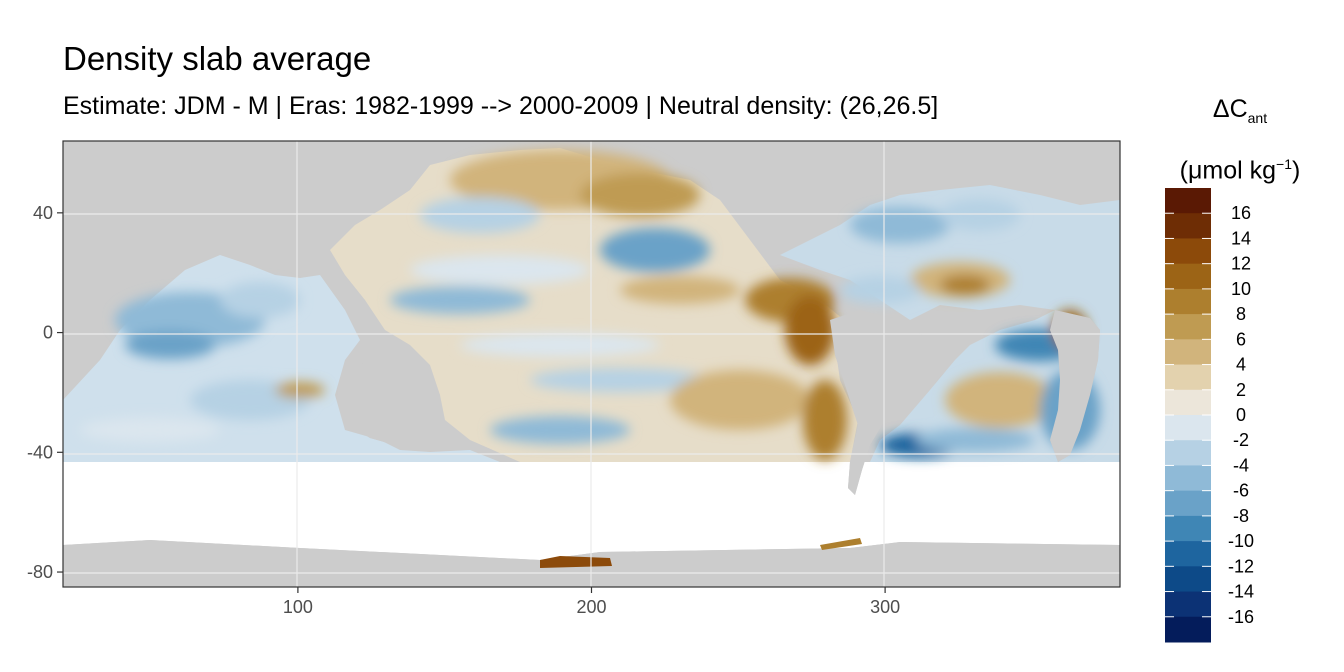 This screenshot has height=672, width=1344. I want to click on colorbar-label: -2, so click(1241, 440).